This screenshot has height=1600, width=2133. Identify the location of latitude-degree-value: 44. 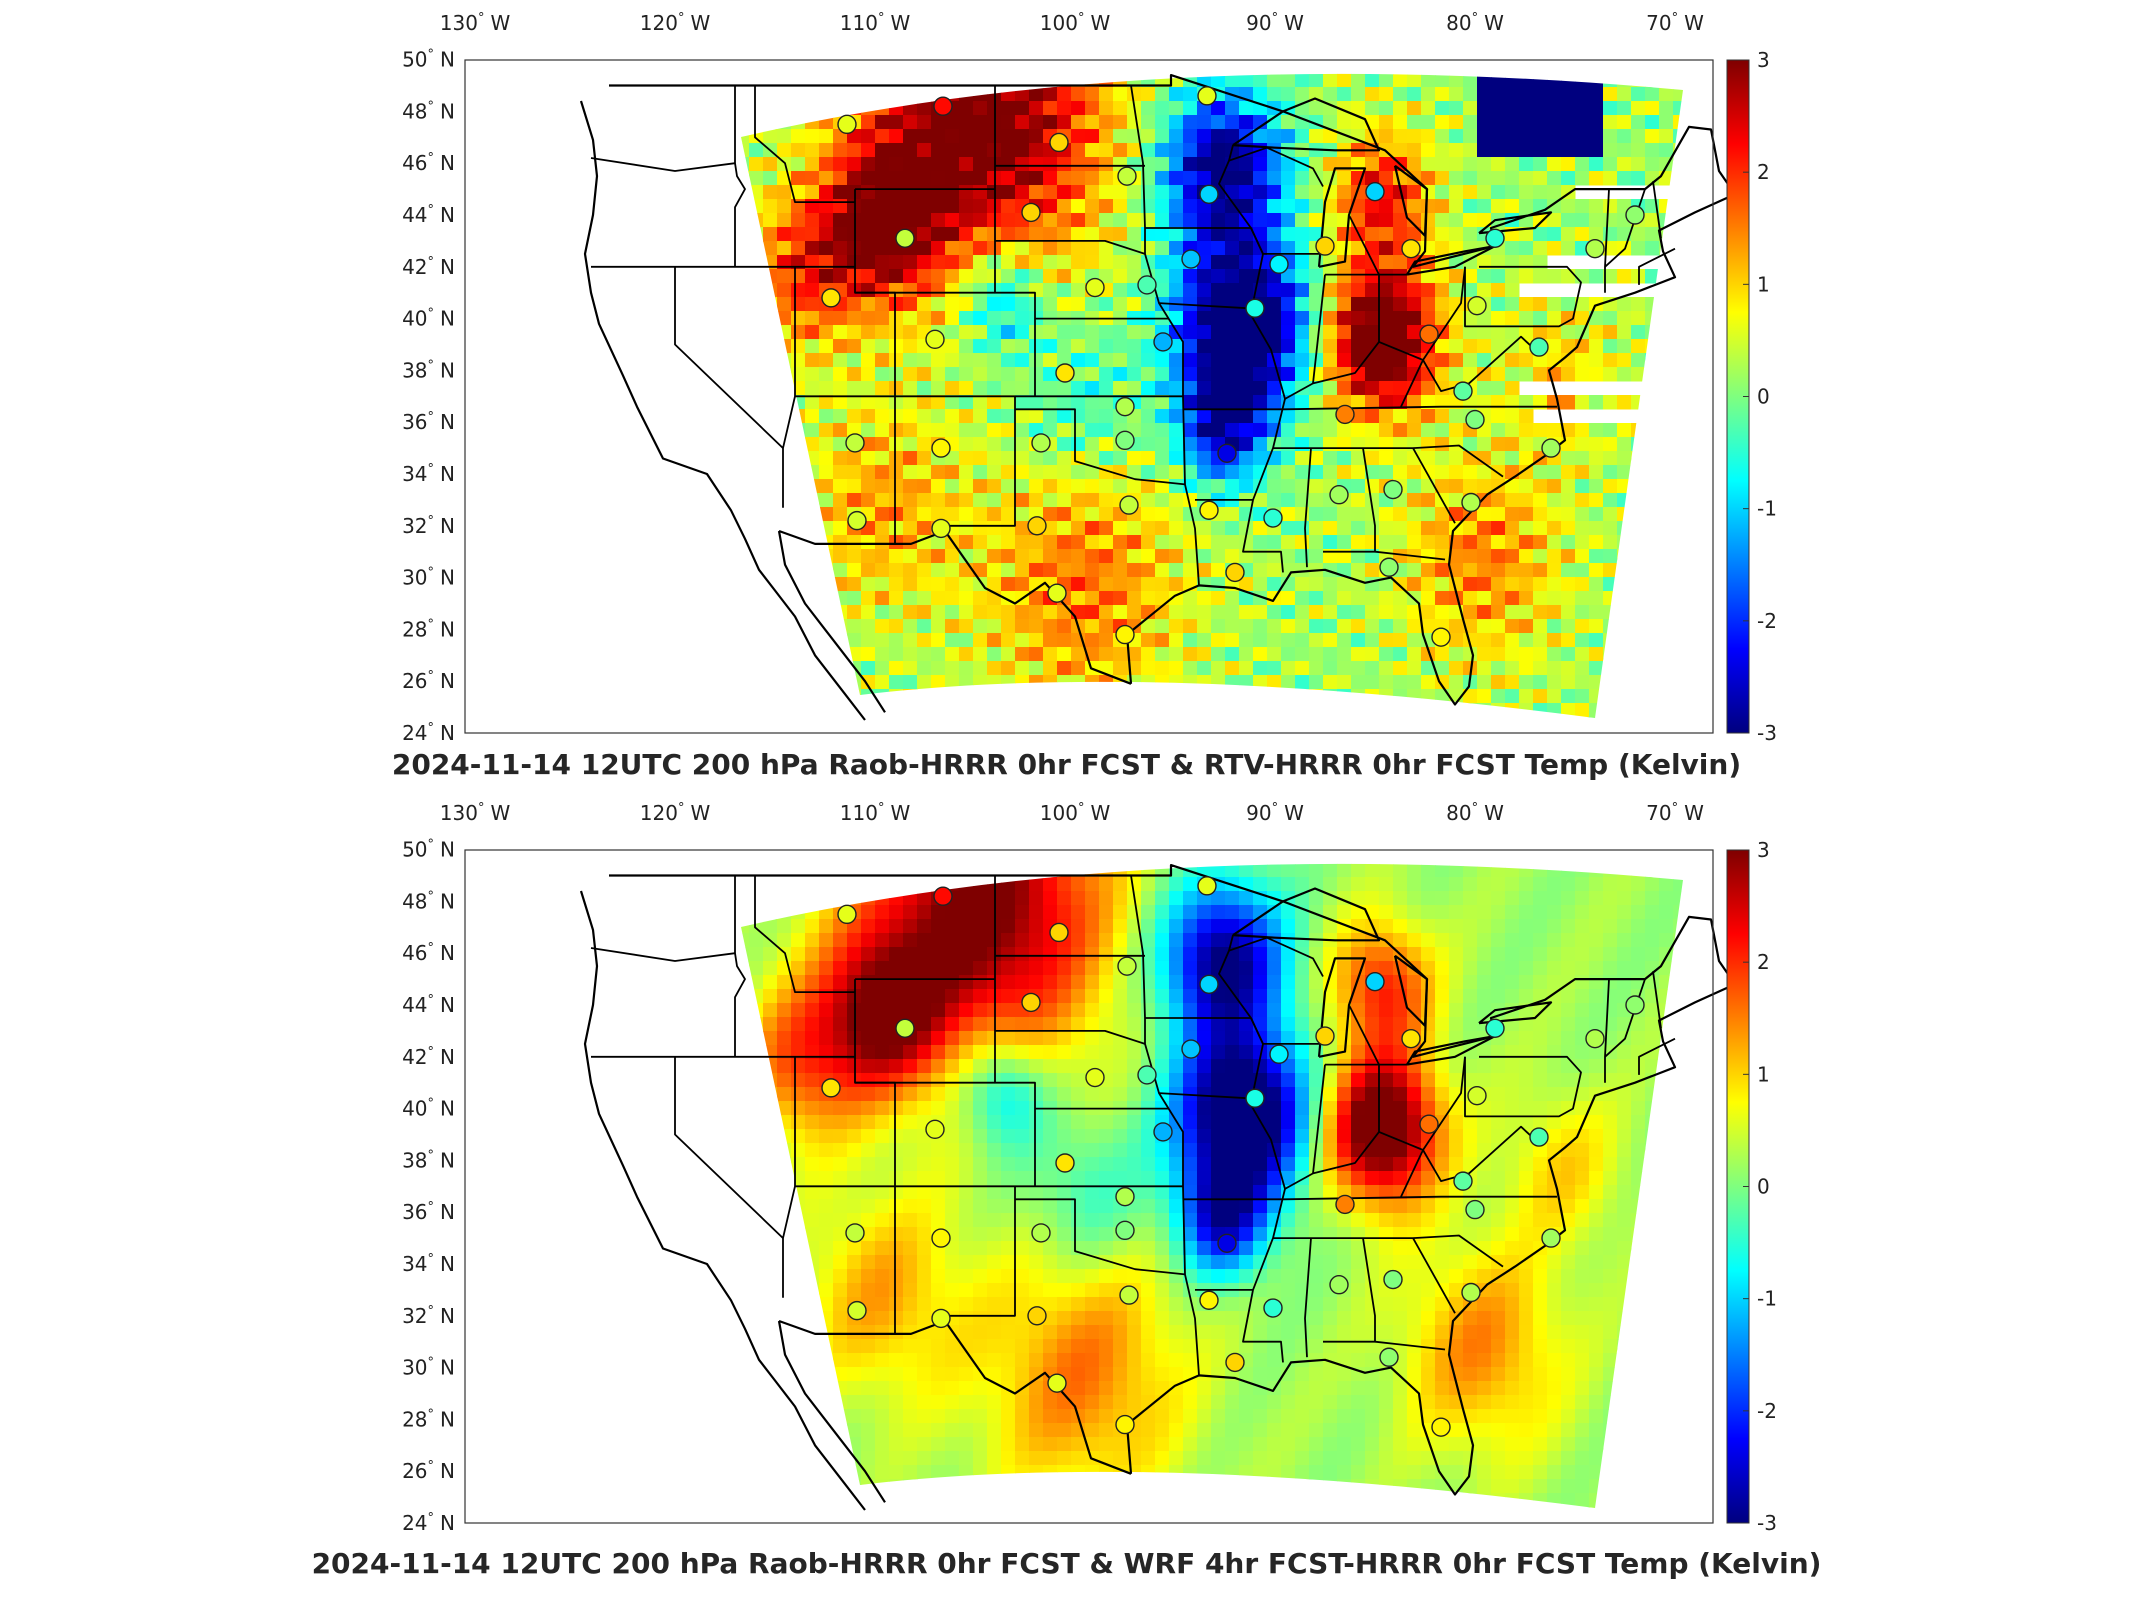
(414, 215).